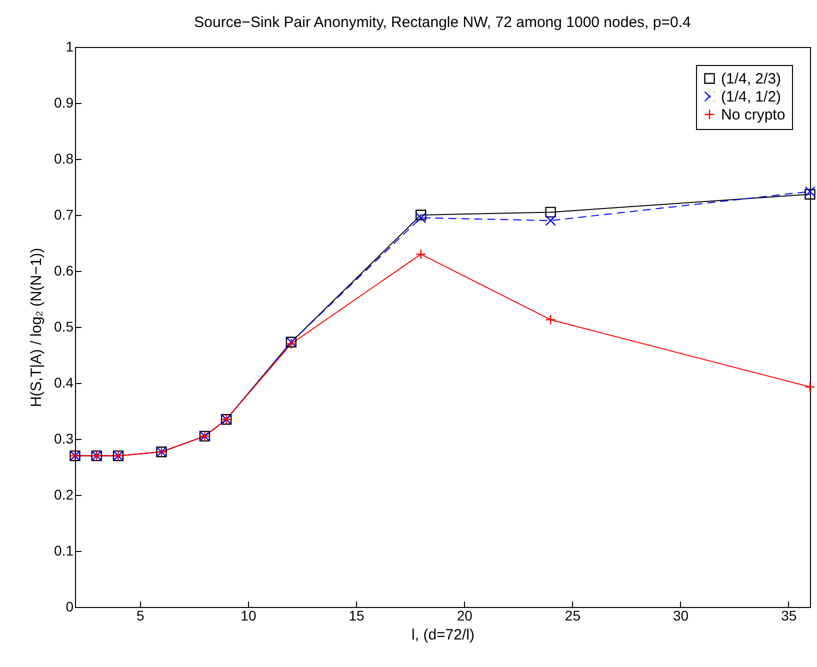 The height and width of the screenshot is (667, 817). I want to click on chart-title: Source−Sink Pair Anonymity, Rectangle NW, 72 among 1000 nodes, p=0.4, so click(442, 22).